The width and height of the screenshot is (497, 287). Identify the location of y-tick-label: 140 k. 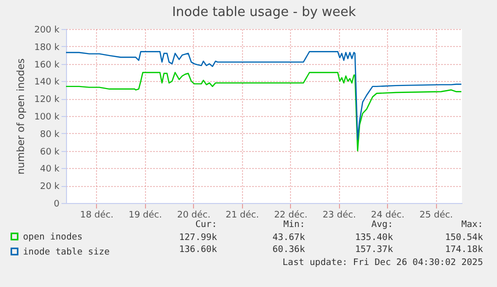
(47, 83).